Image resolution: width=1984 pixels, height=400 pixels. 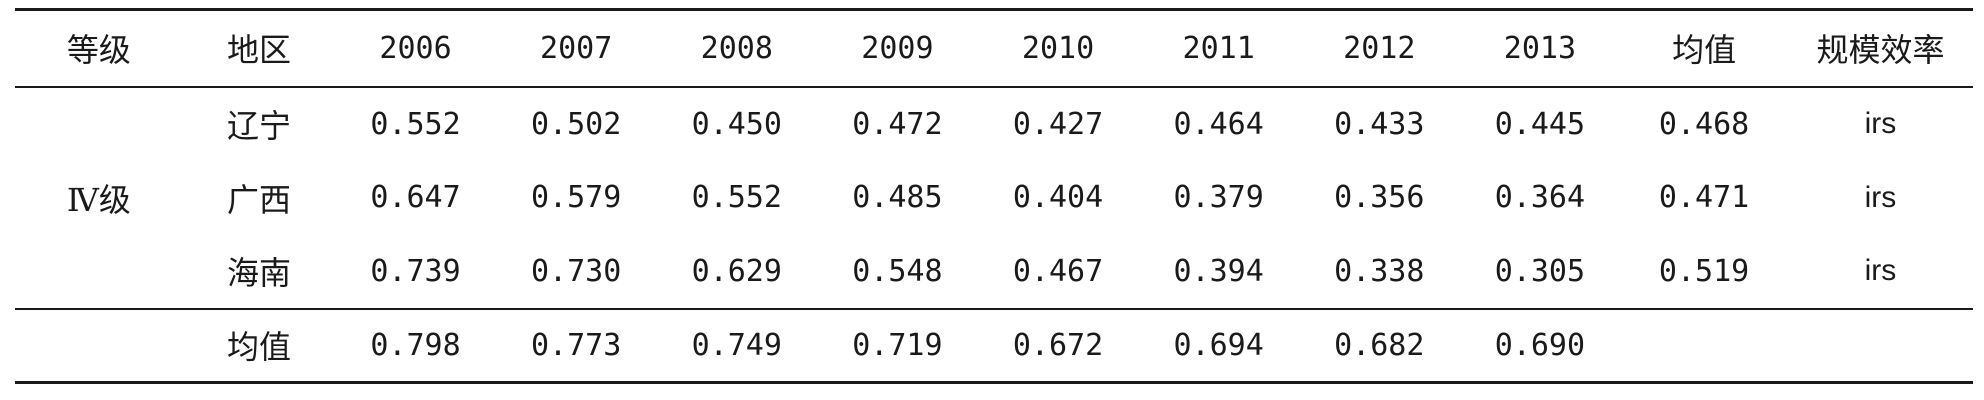 What do you see at coordinates (1058, 197) in the screenshot?
I see `value-cell: 0.404` at bounding box center [1058, 197].